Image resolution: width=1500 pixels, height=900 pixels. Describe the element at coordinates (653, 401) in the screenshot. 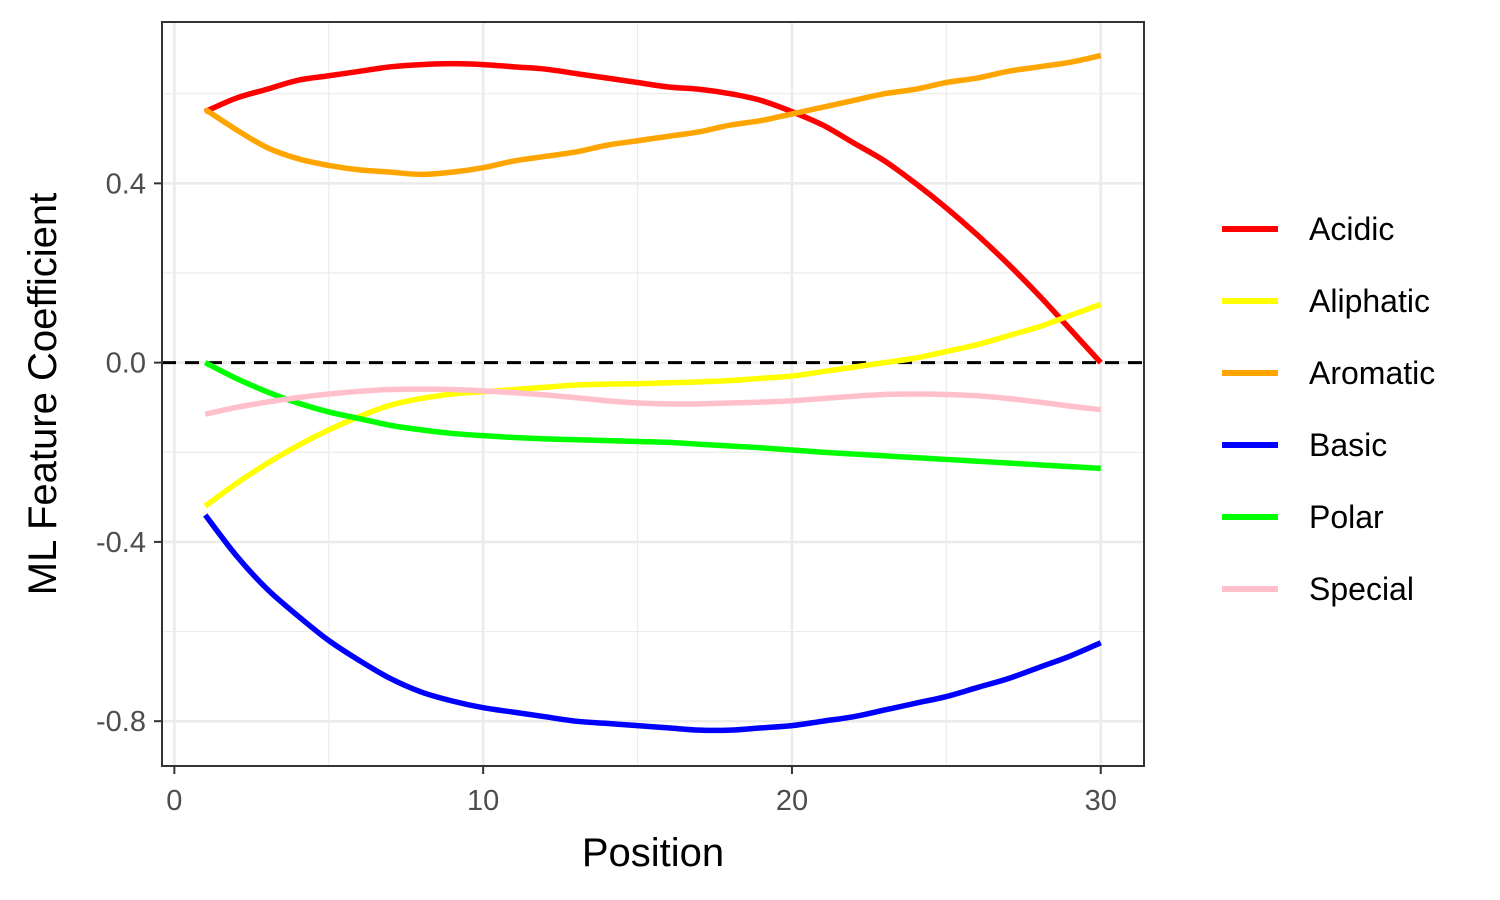

I see `series-line-special` at that location.